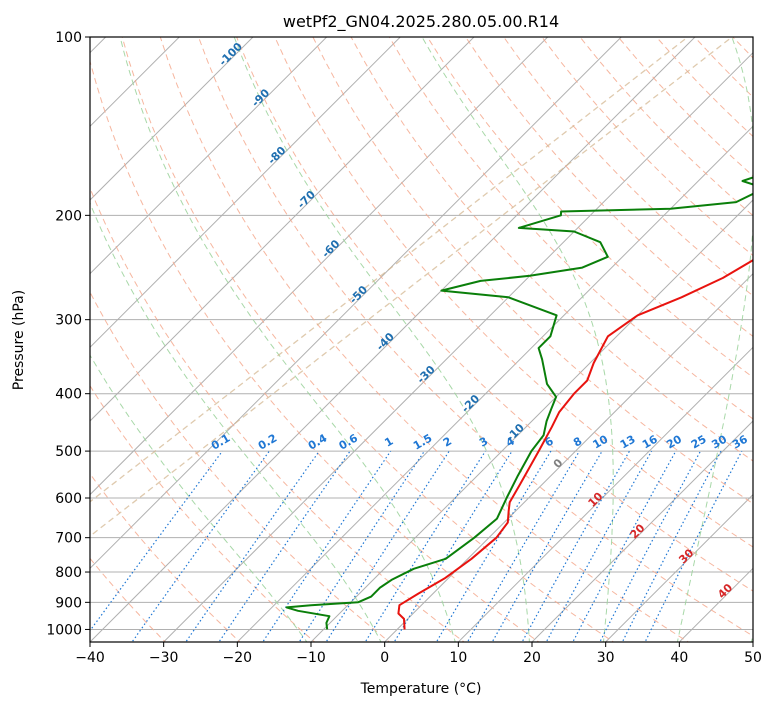 Image resolution: width=775 pixels, height=708 pixels. I want to click on y-tick-label: 1000, so click(64, 630).